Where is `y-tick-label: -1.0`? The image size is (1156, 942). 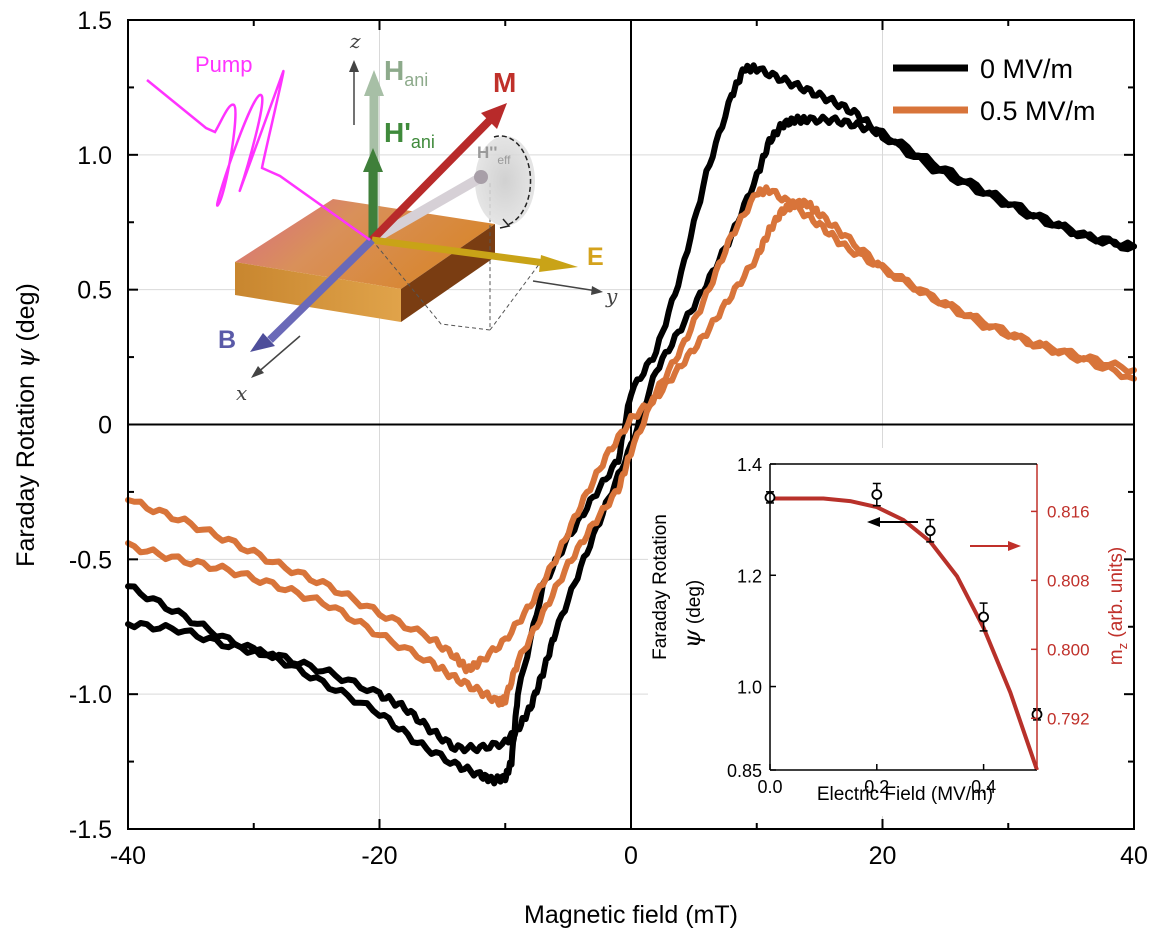 y-tick-label: -1.0 is located at coordinates (90, 695).